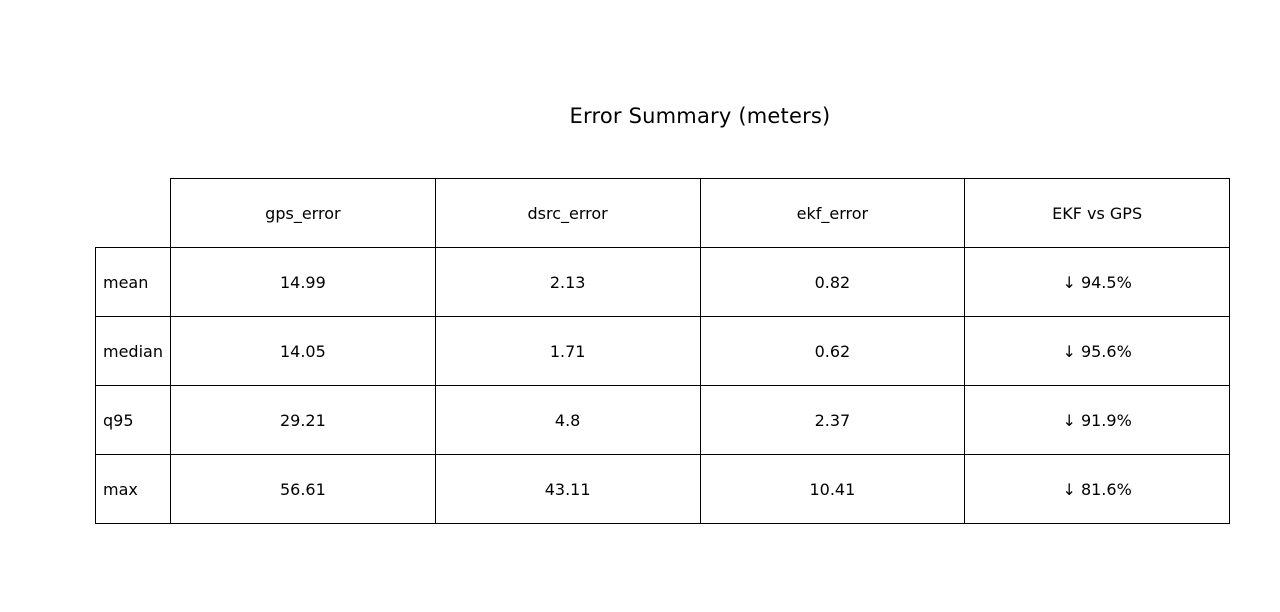 The image size is (1280, 612). What do you see at coordinates (832, 489) in the screenshot?
I see `table-cell: 10.41` at bounding box center [832, 489].